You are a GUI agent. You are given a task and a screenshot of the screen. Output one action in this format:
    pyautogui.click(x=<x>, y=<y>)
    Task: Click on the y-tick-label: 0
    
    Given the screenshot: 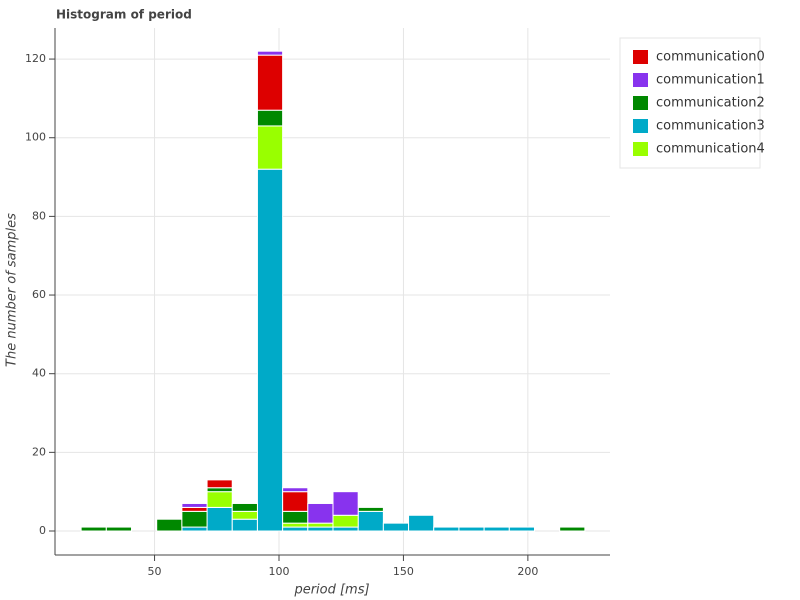 What is the action you would take?
    pyautogui.click(x=42, y=530)
    